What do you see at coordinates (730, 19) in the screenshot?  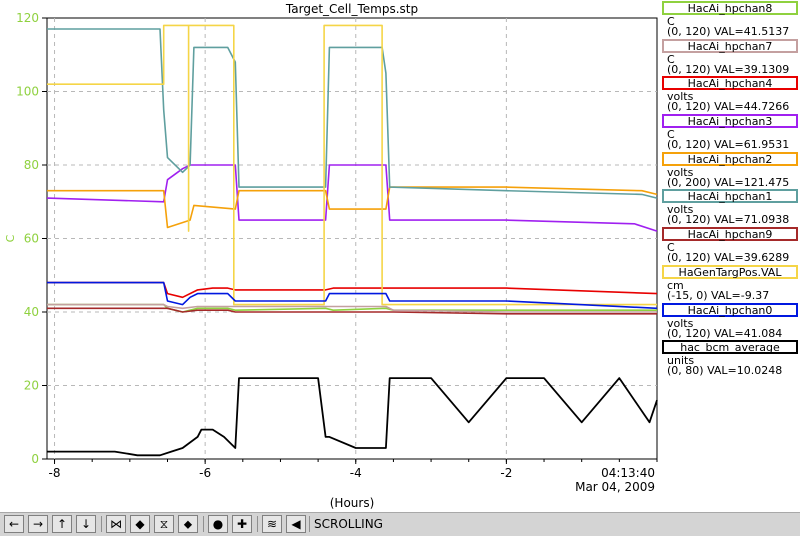 I see `legend-item: HacAi_hpchan8 C (0, 120) VAL=41.5137` at bounding box center [730, 19].